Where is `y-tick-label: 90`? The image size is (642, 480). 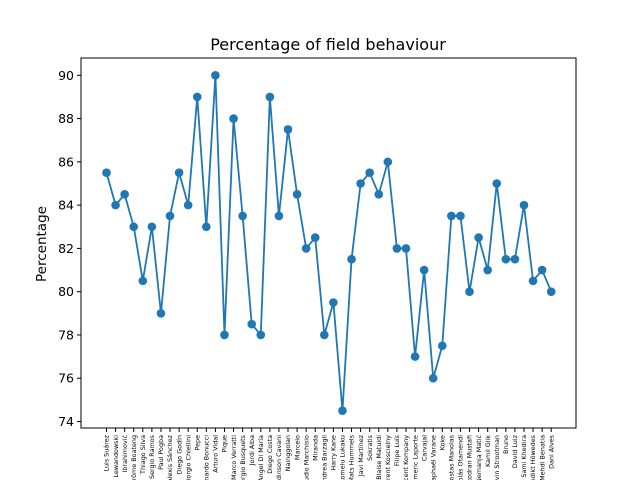 y-tick-label: 90 is located at coordinates (66, 75).